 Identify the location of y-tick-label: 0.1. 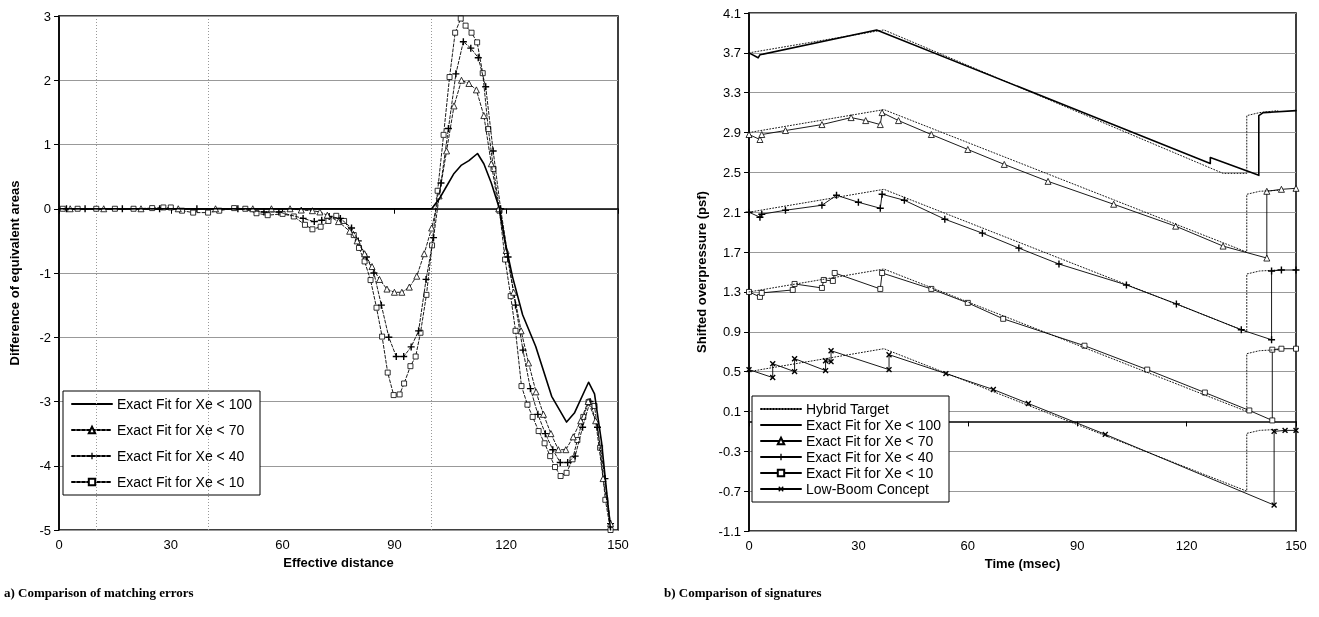
(731, 411).